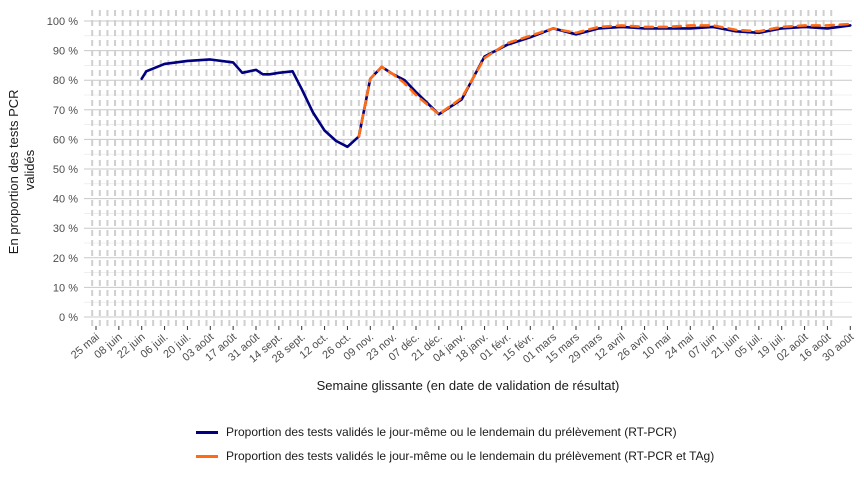  Describe the element at coordinates (68, 318) in the screenshot. I see `y-tick-label: 0 %` at that location.